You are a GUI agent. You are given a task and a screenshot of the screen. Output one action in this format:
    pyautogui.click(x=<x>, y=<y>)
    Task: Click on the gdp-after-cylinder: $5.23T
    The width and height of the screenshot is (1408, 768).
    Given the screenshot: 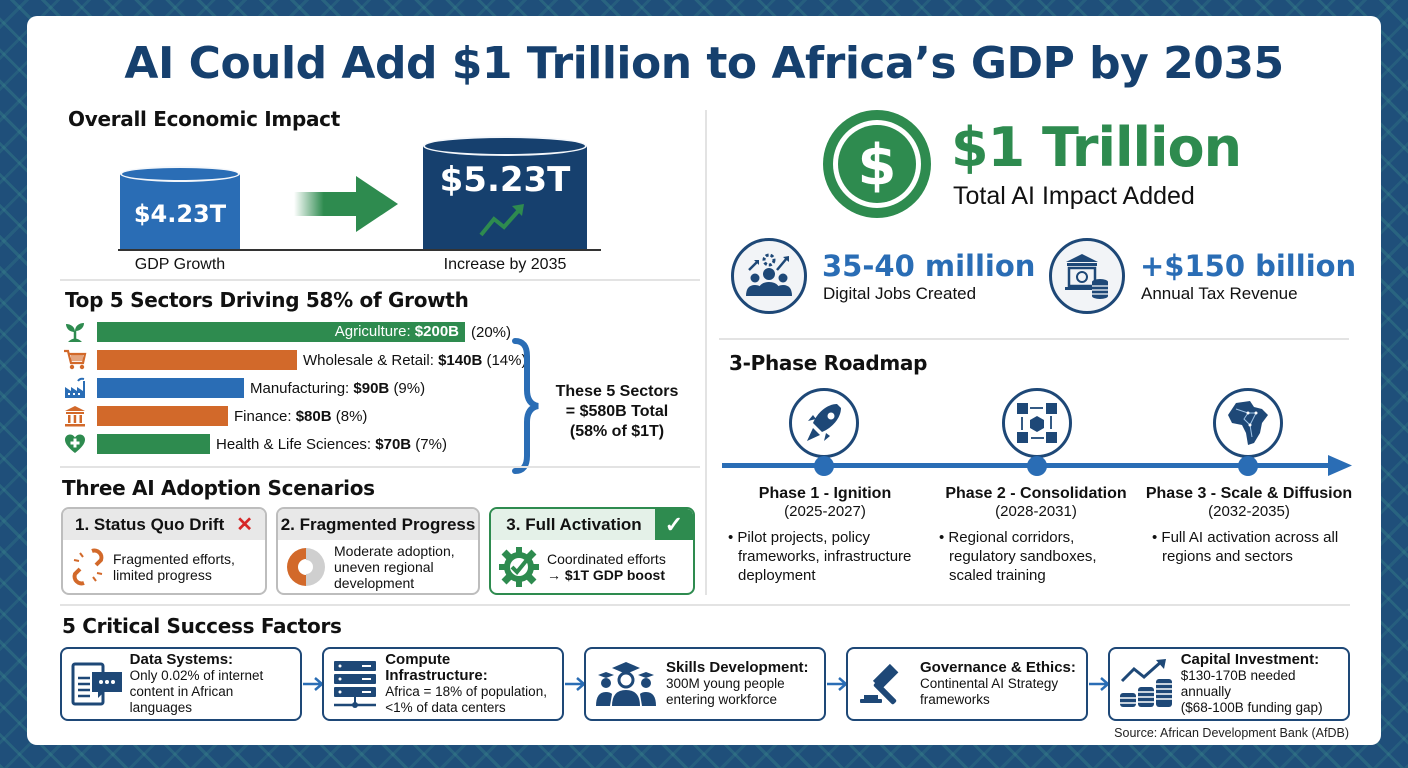 What is the action you would take?
    pyautogui.click(x=505, y=193)
    